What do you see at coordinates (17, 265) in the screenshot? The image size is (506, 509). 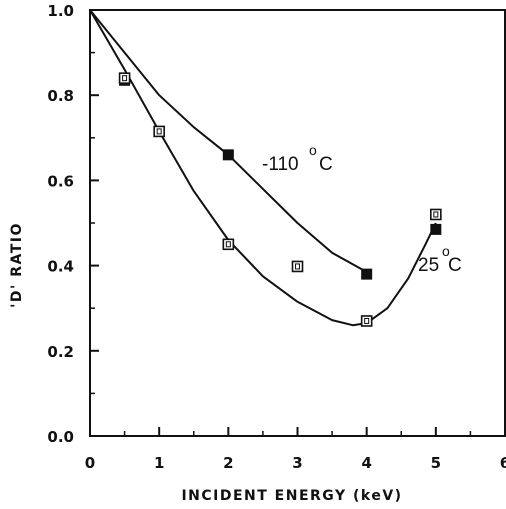 I see `y-axis-title: 'D' RATIO` at bounding box center [17, 265].